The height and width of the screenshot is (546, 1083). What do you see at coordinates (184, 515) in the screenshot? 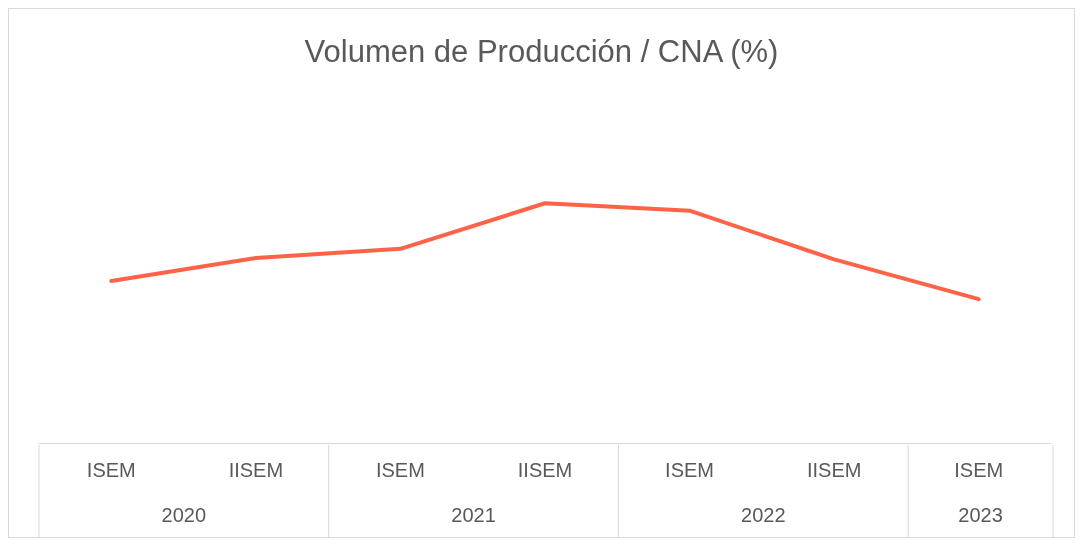
I see `text: 2020` at bounding box center [184, 515].